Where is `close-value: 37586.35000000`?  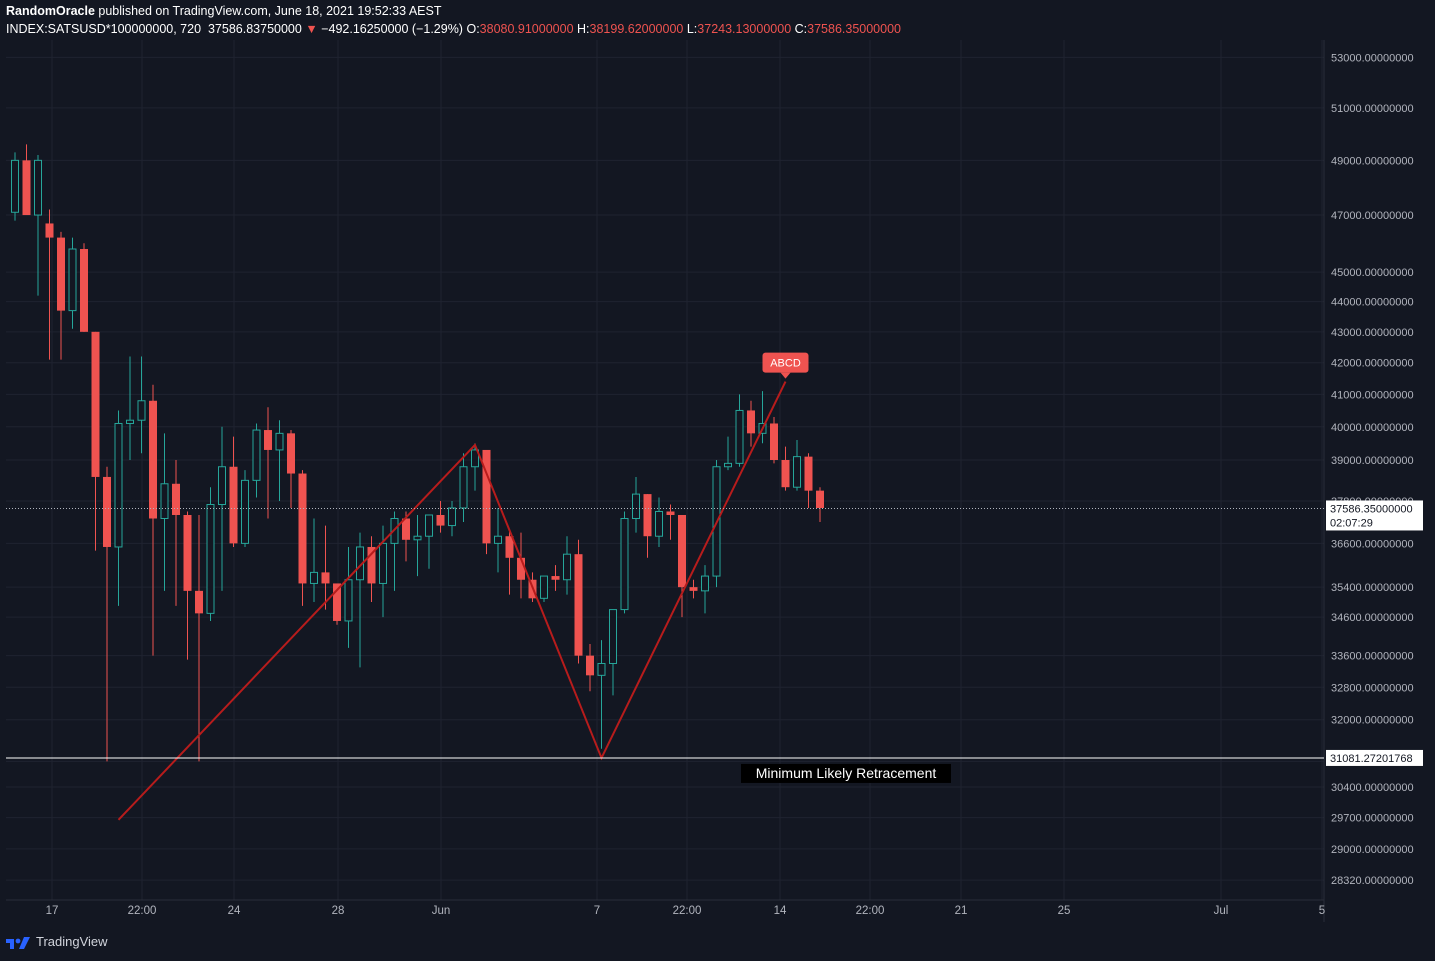
close-value: 37586.35000000 is located at coordinates (854, 29).